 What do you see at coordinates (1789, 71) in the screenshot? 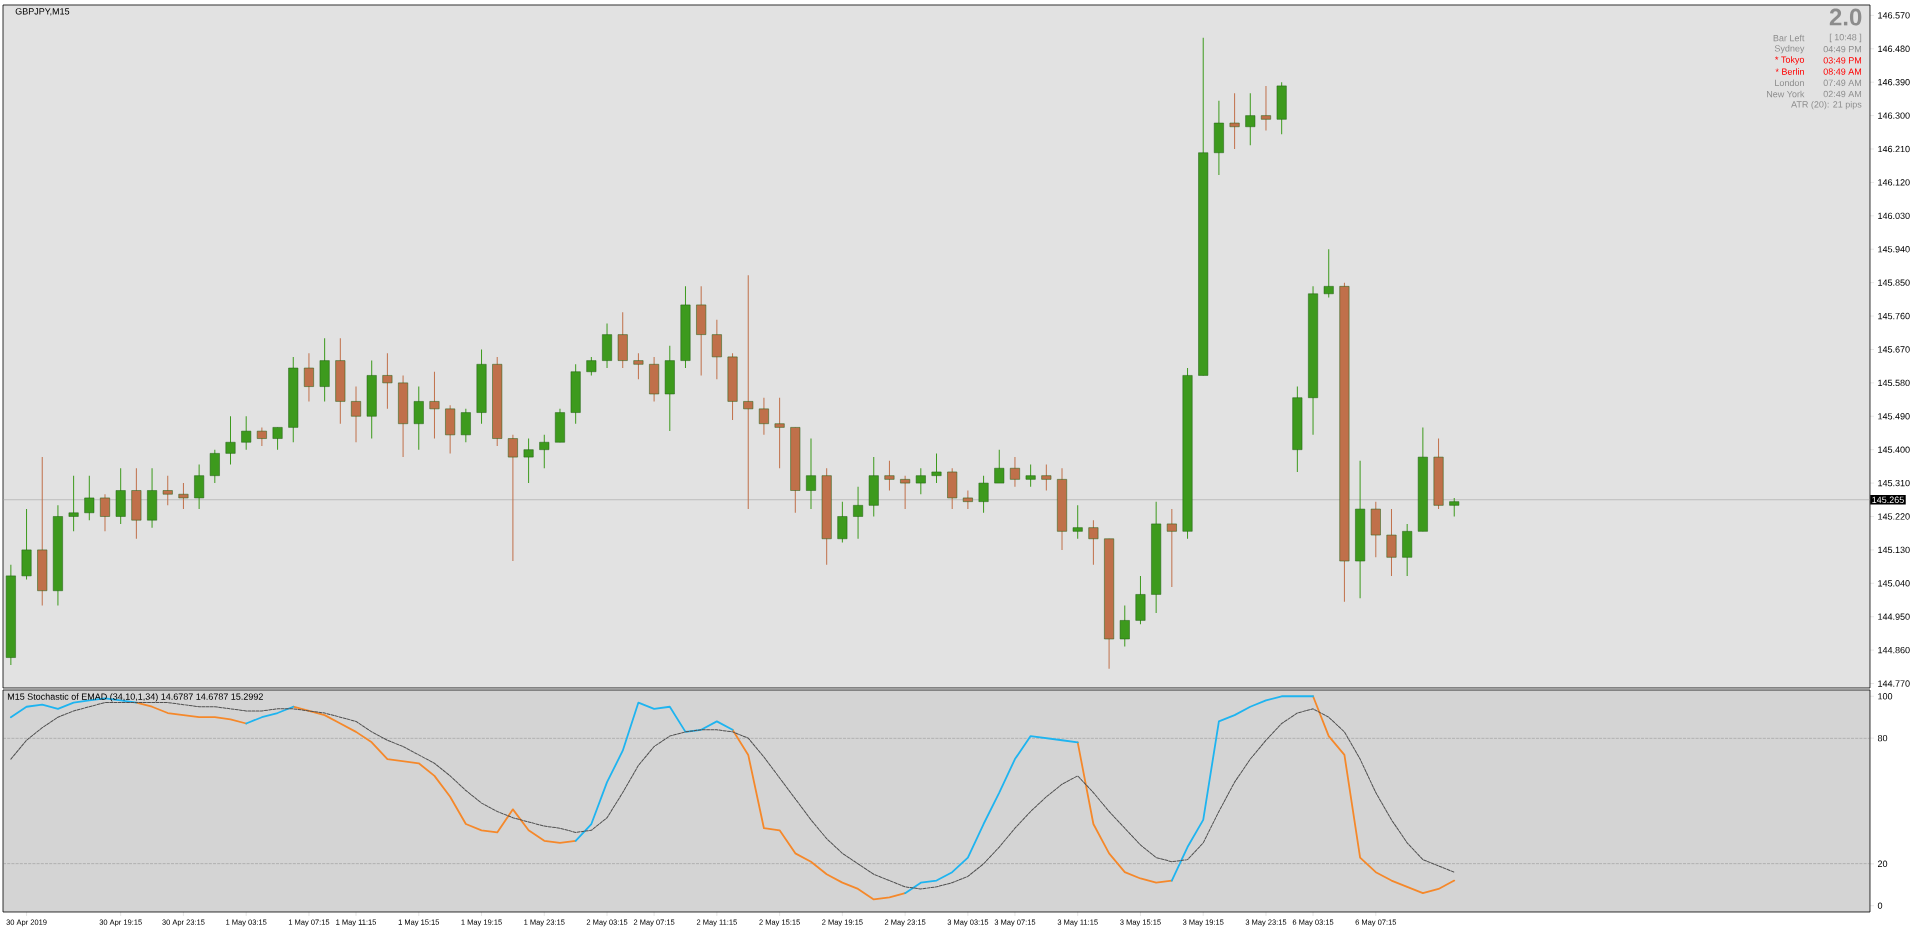
I see `annotation: * Berlin` at bounding box center [1789, 71].